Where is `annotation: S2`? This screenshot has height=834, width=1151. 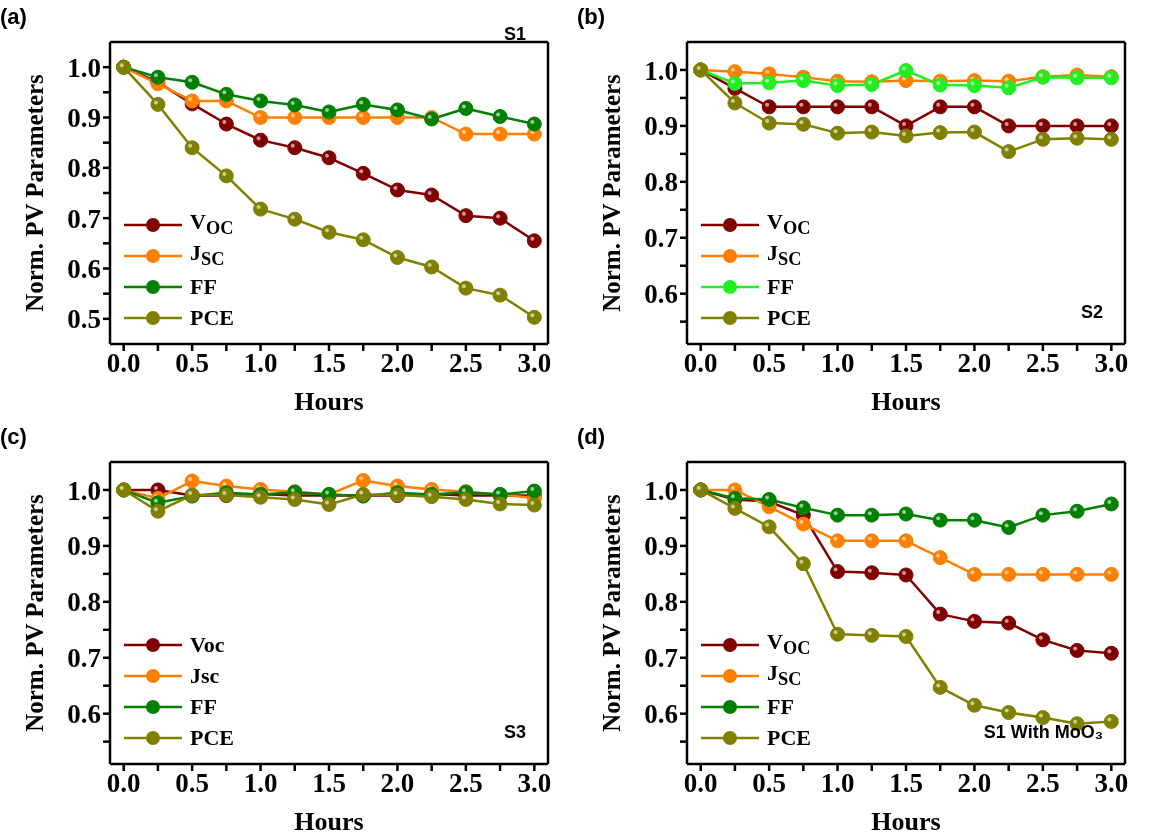 annotation: S2 is located at coordinates (1091, 312).